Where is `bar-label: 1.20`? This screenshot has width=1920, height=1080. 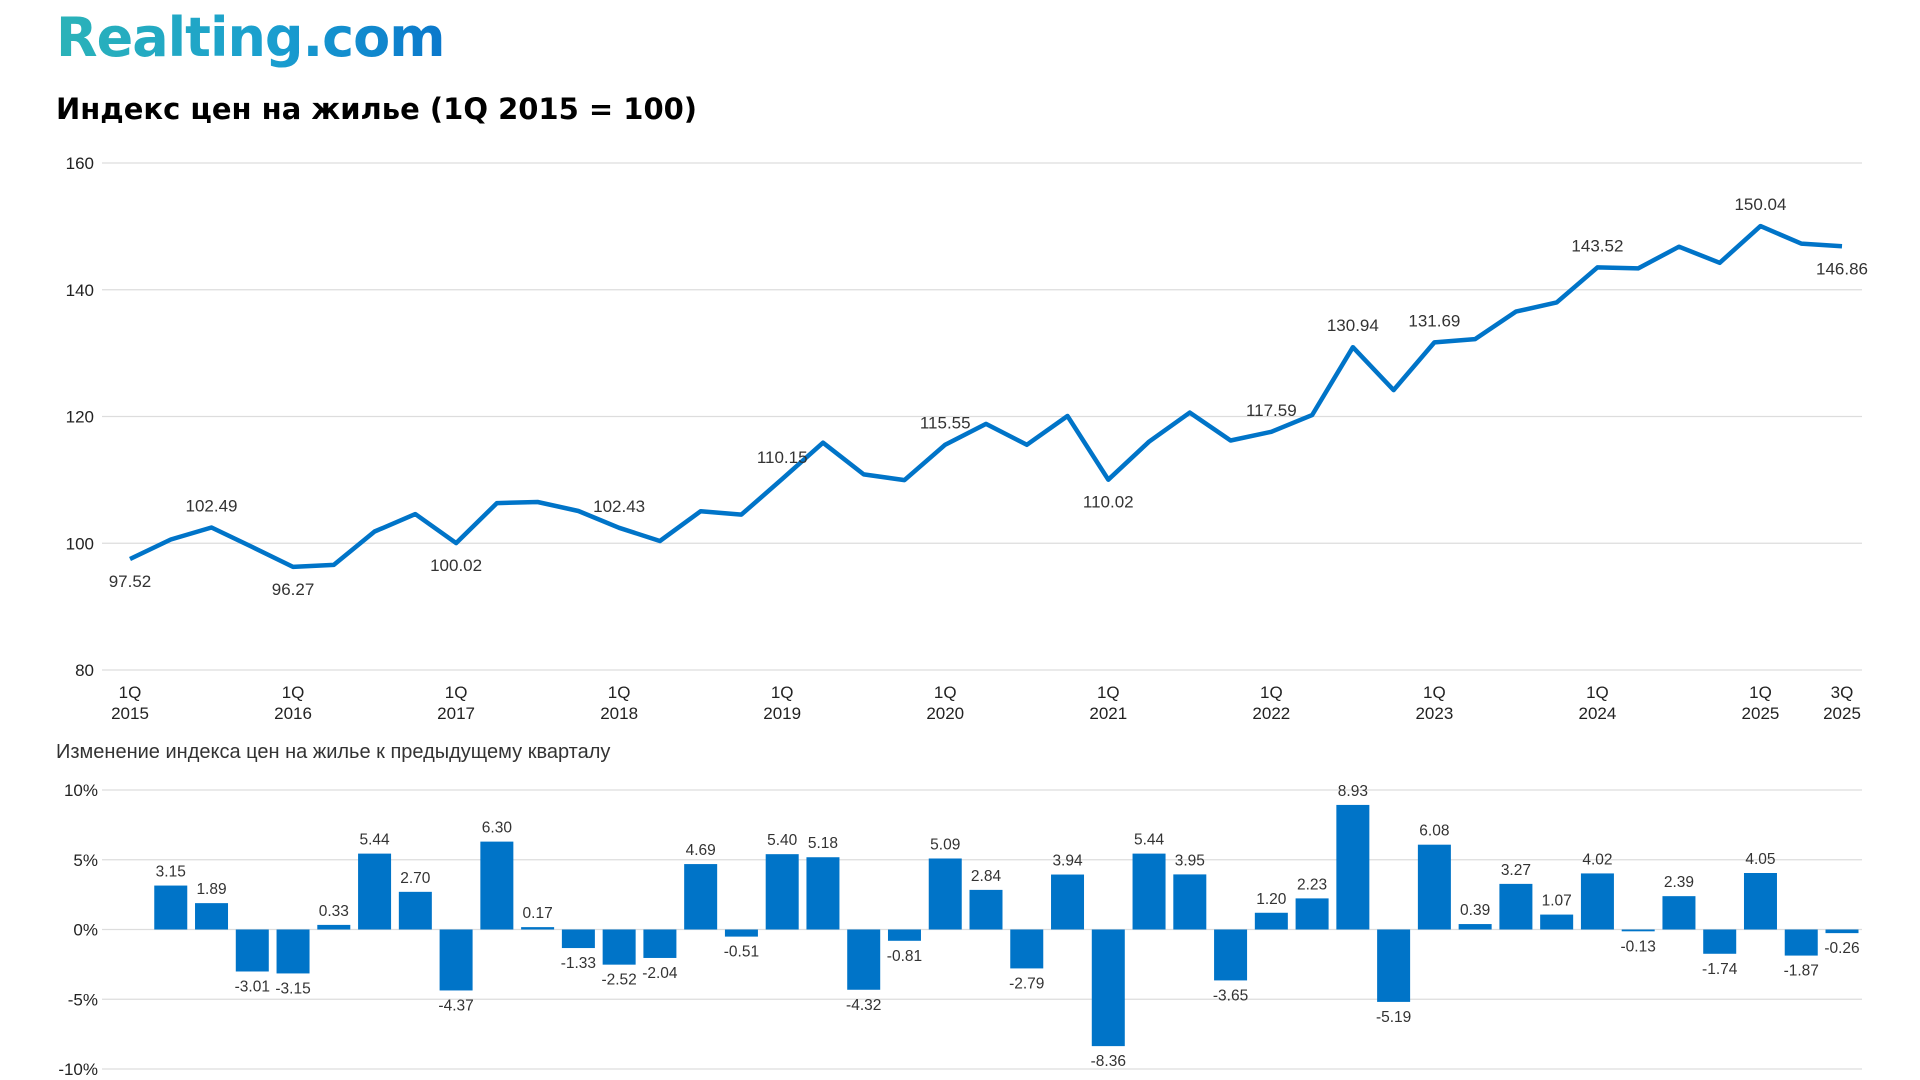
bar-label: 1.20 is located at coordinates (1271, 899).